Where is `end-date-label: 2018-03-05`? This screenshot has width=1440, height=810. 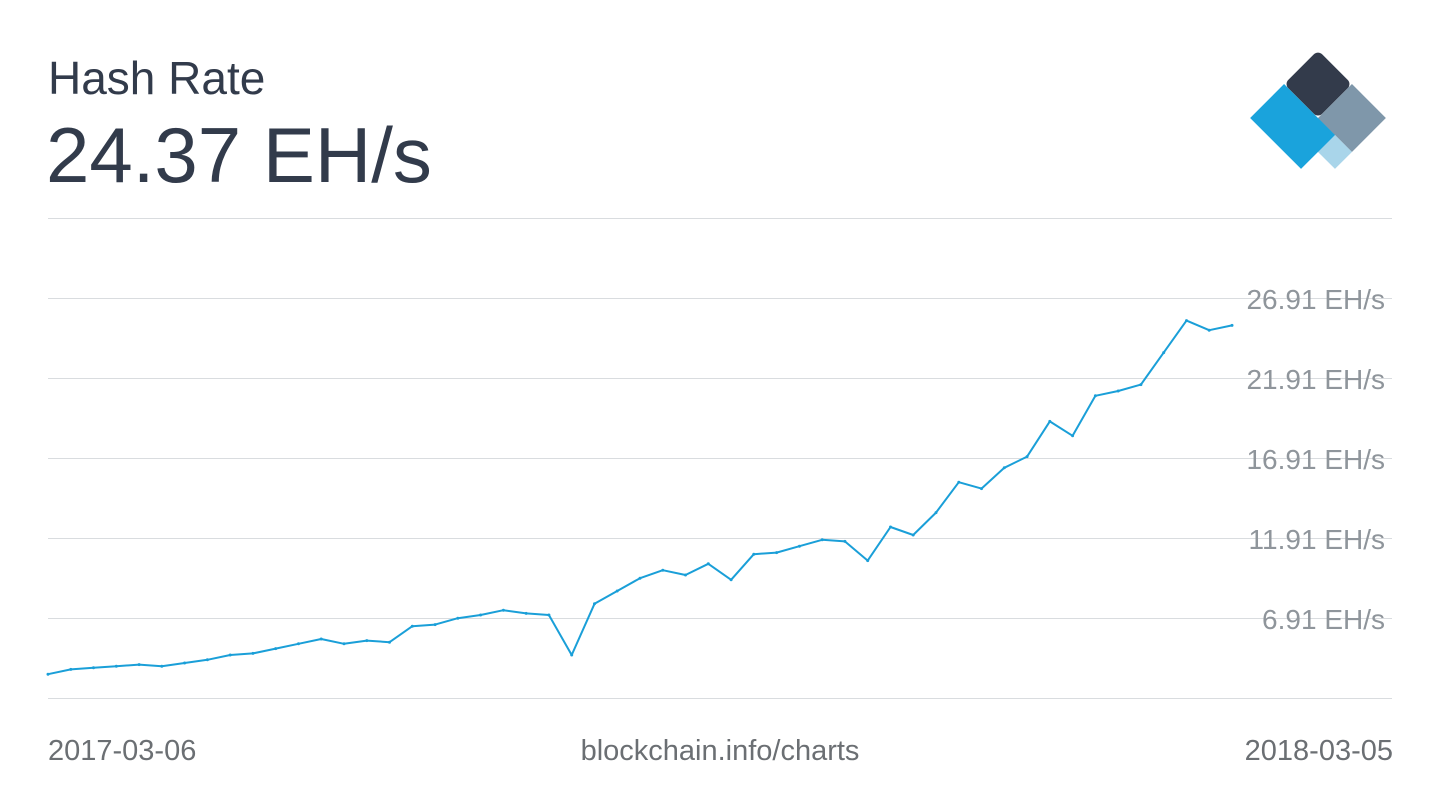 end-date-label: 2018-03-05 is located at coordinates (1318, 751).